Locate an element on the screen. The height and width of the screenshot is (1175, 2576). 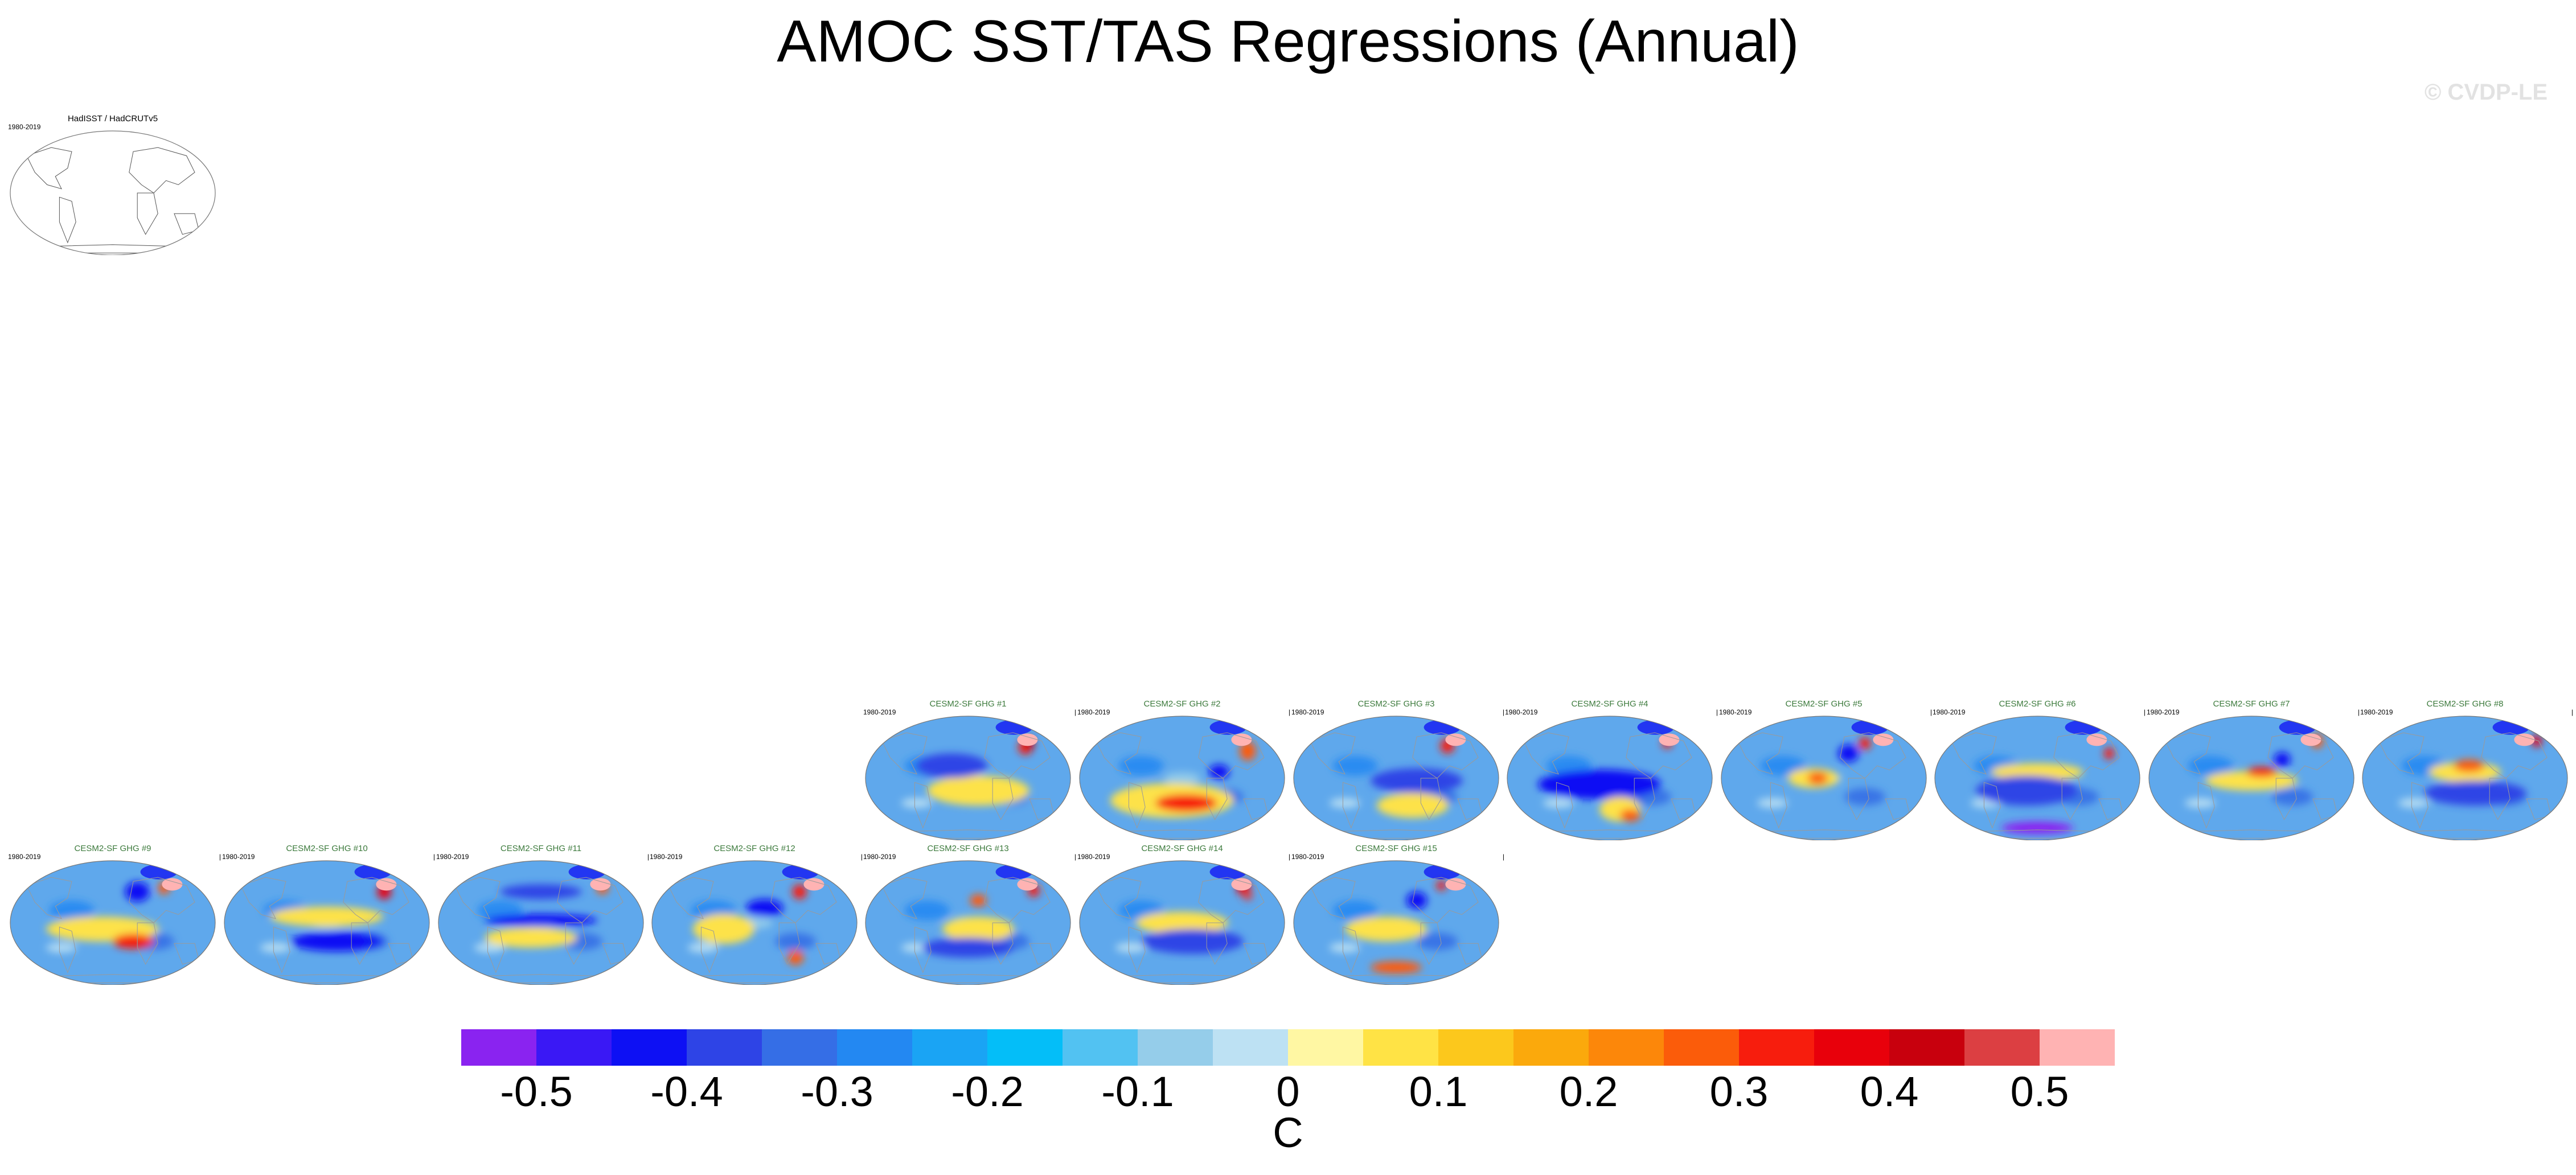
panel-title: CESM2-SF GHG #9 is located at coordinates (112, 849).